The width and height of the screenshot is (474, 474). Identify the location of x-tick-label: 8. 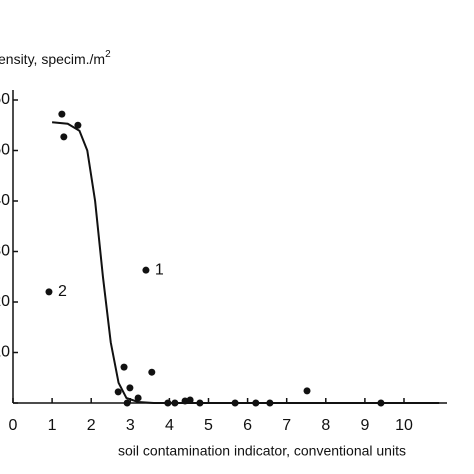
(325, 425).